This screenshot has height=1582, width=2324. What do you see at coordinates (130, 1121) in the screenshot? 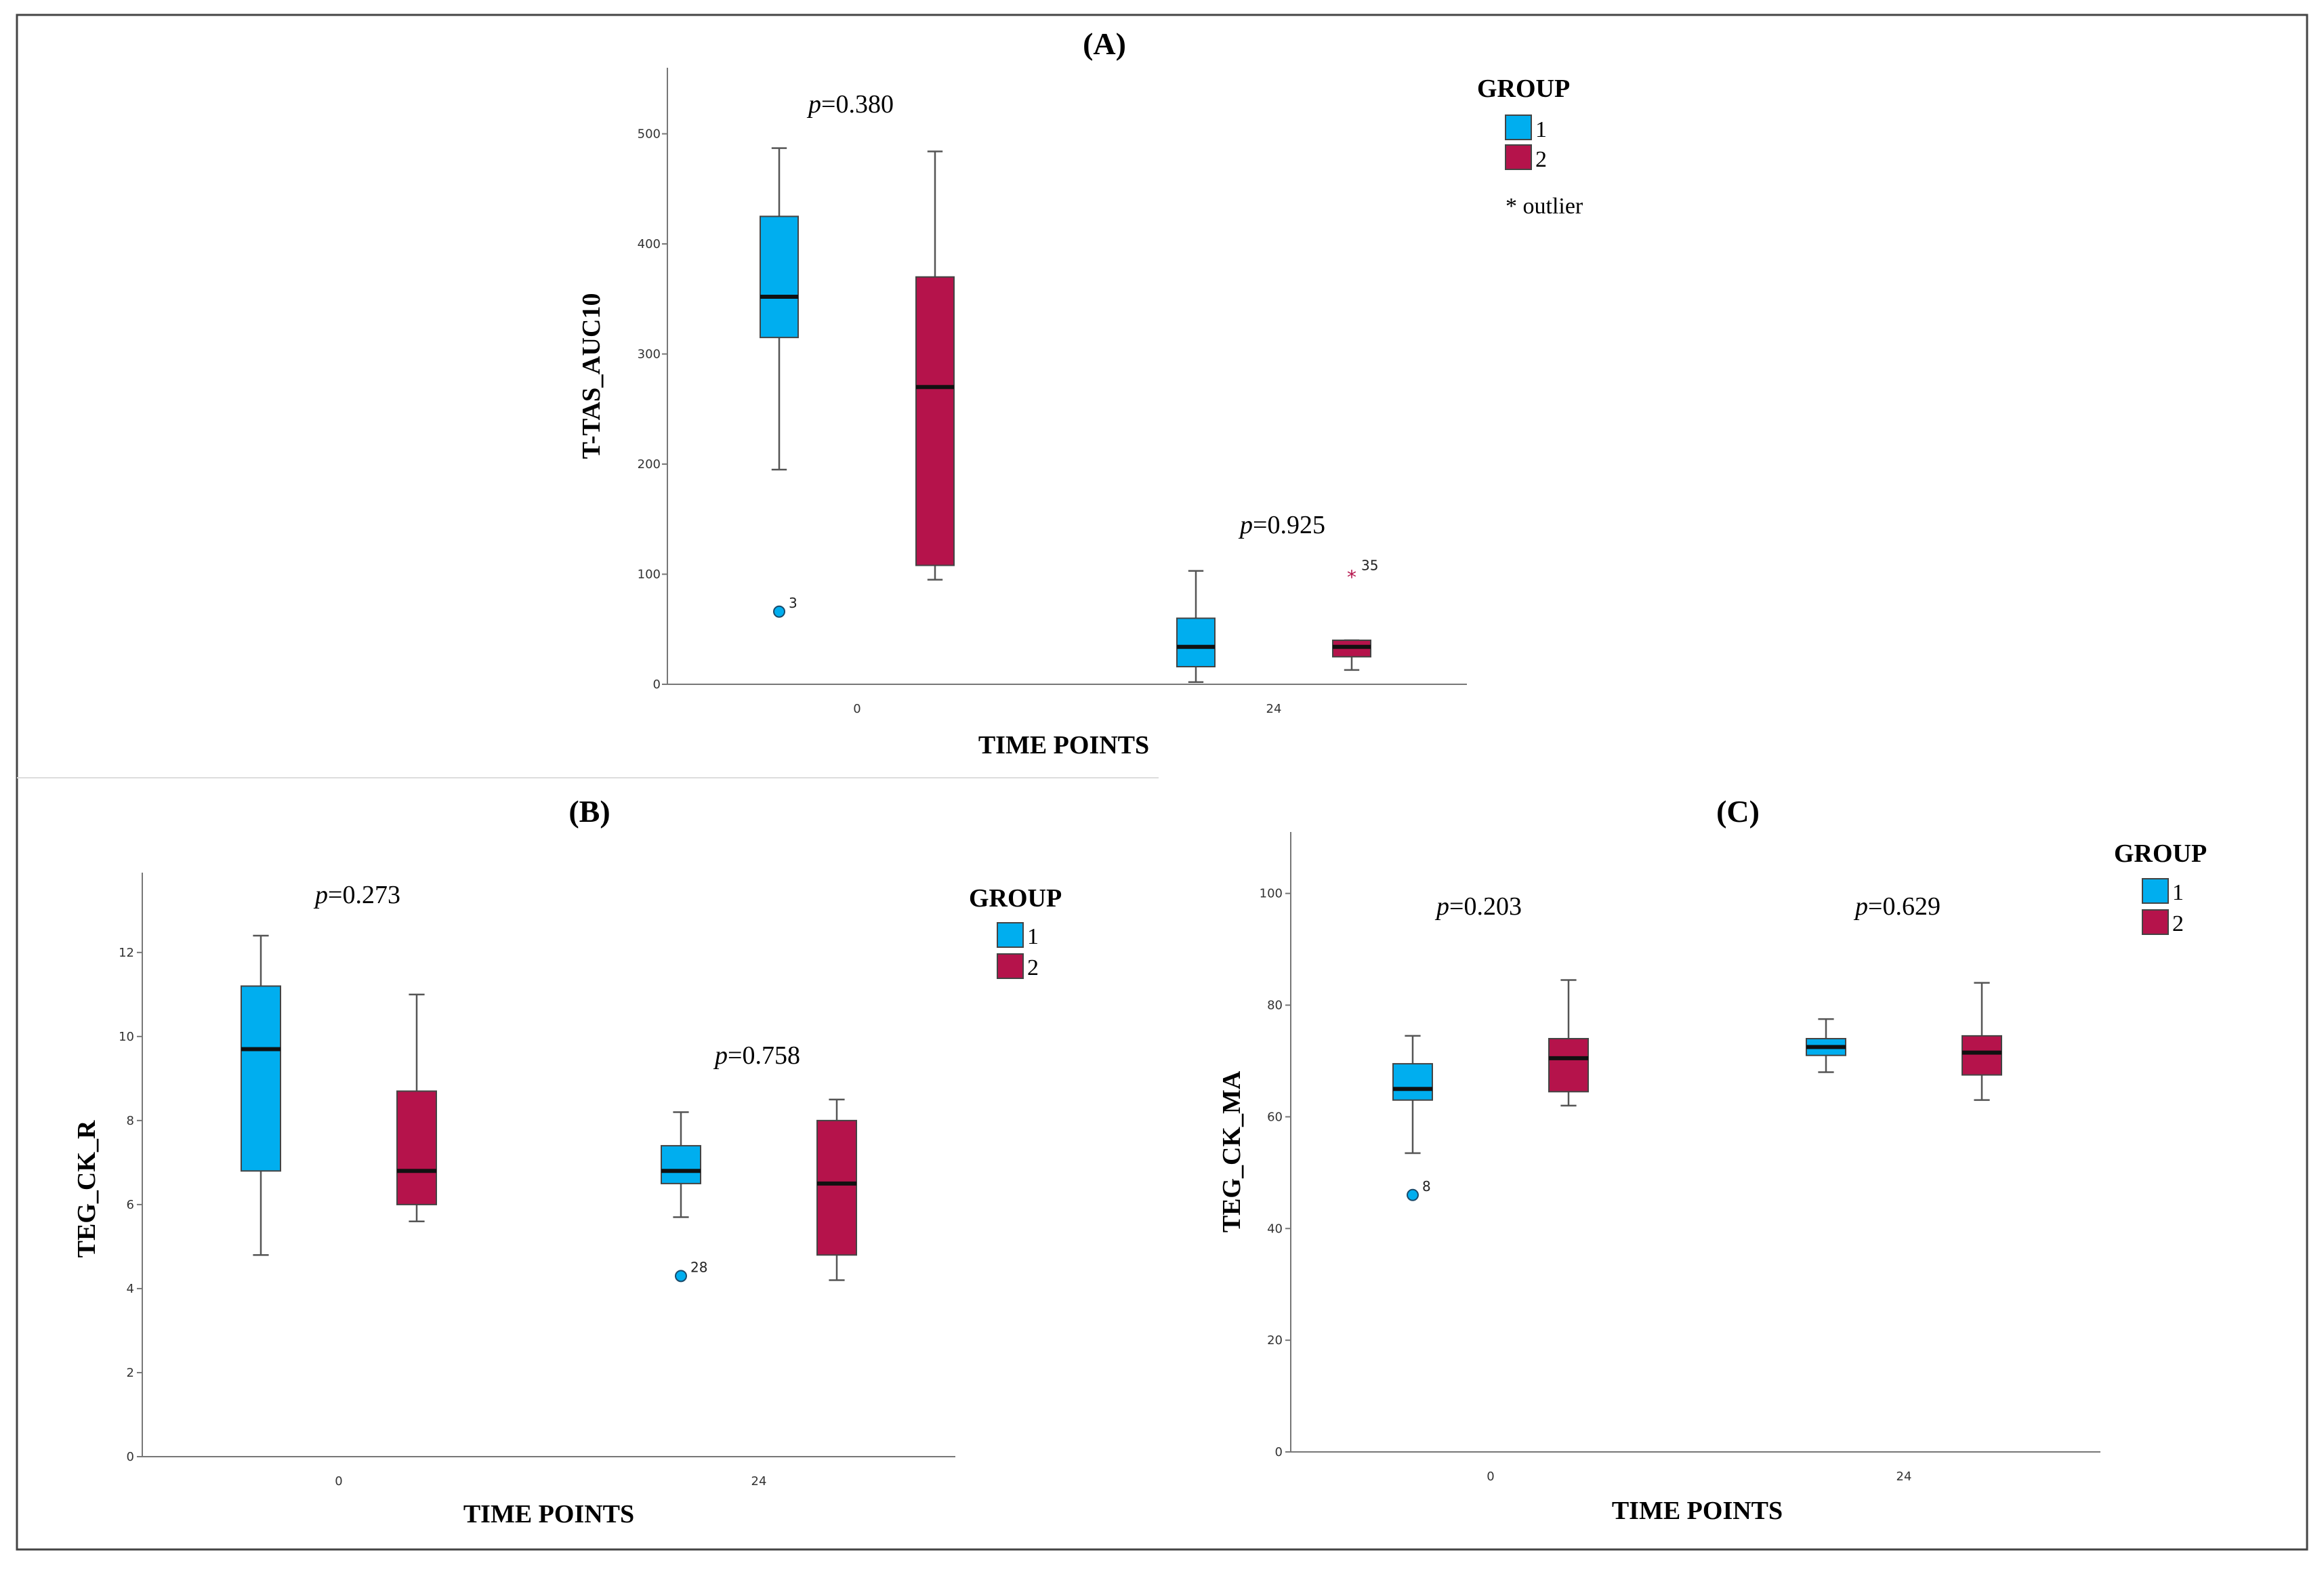
I see `y-tick-label: 8` at bounding box center [130, 1121].